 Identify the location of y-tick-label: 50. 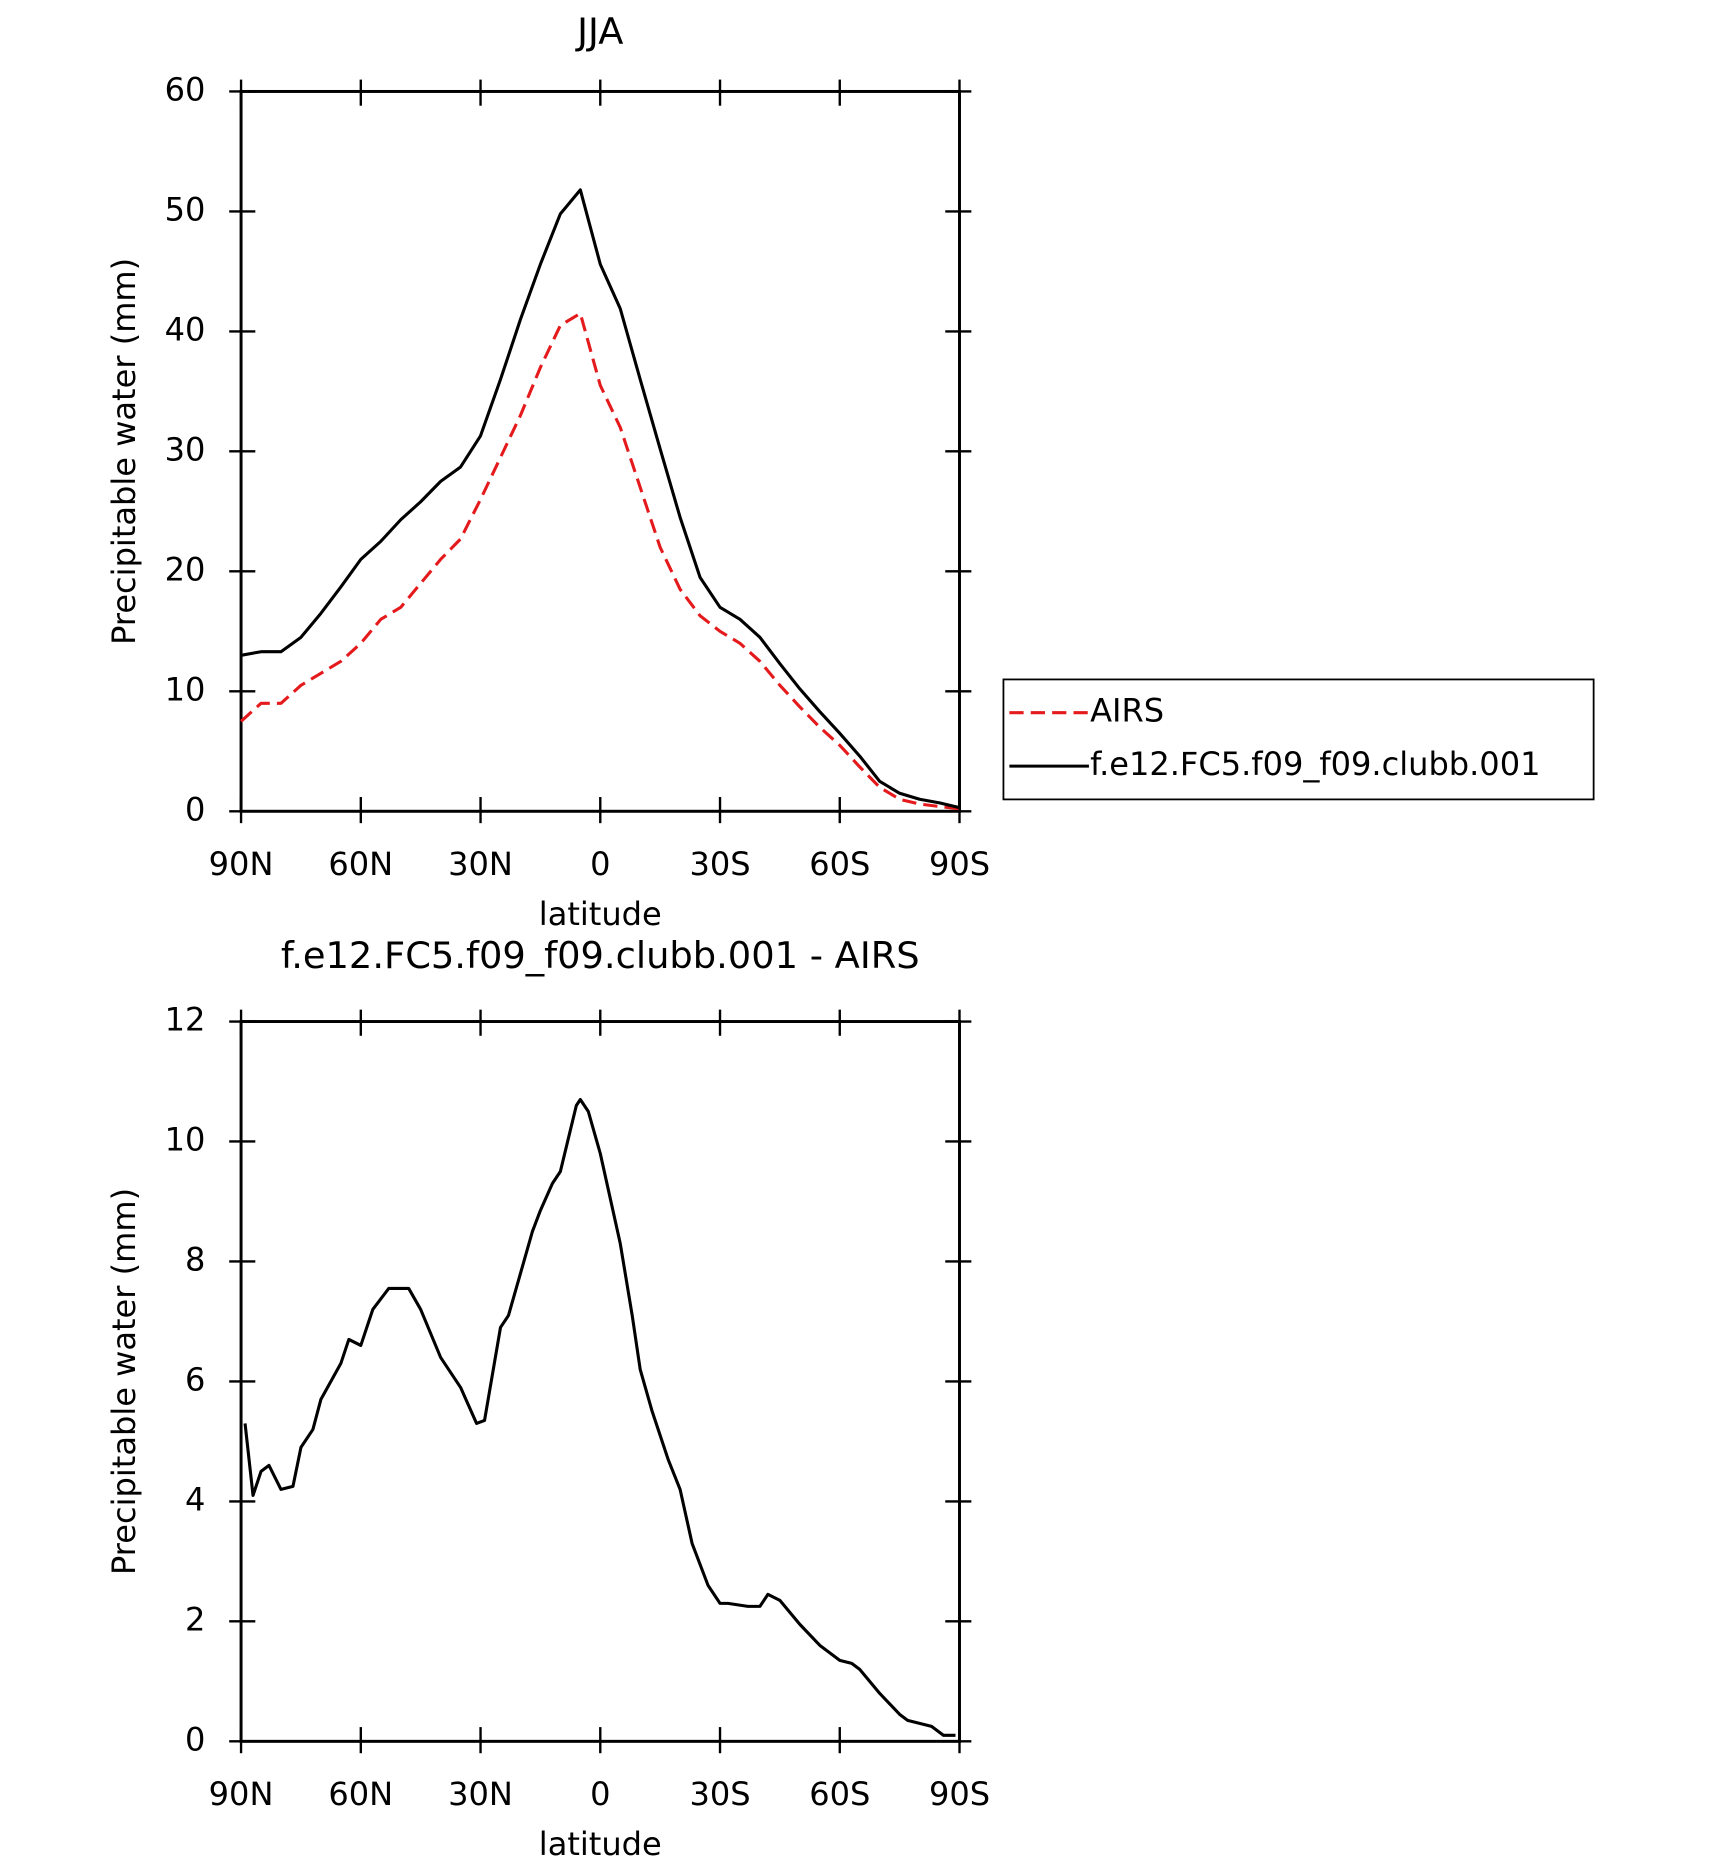
(185, 209).